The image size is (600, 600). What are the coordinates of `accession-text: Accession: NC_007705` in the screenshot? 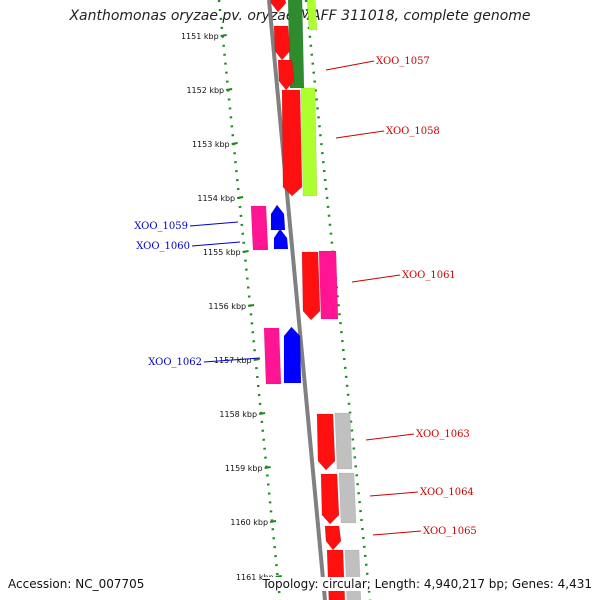 It's located at (76, 584).